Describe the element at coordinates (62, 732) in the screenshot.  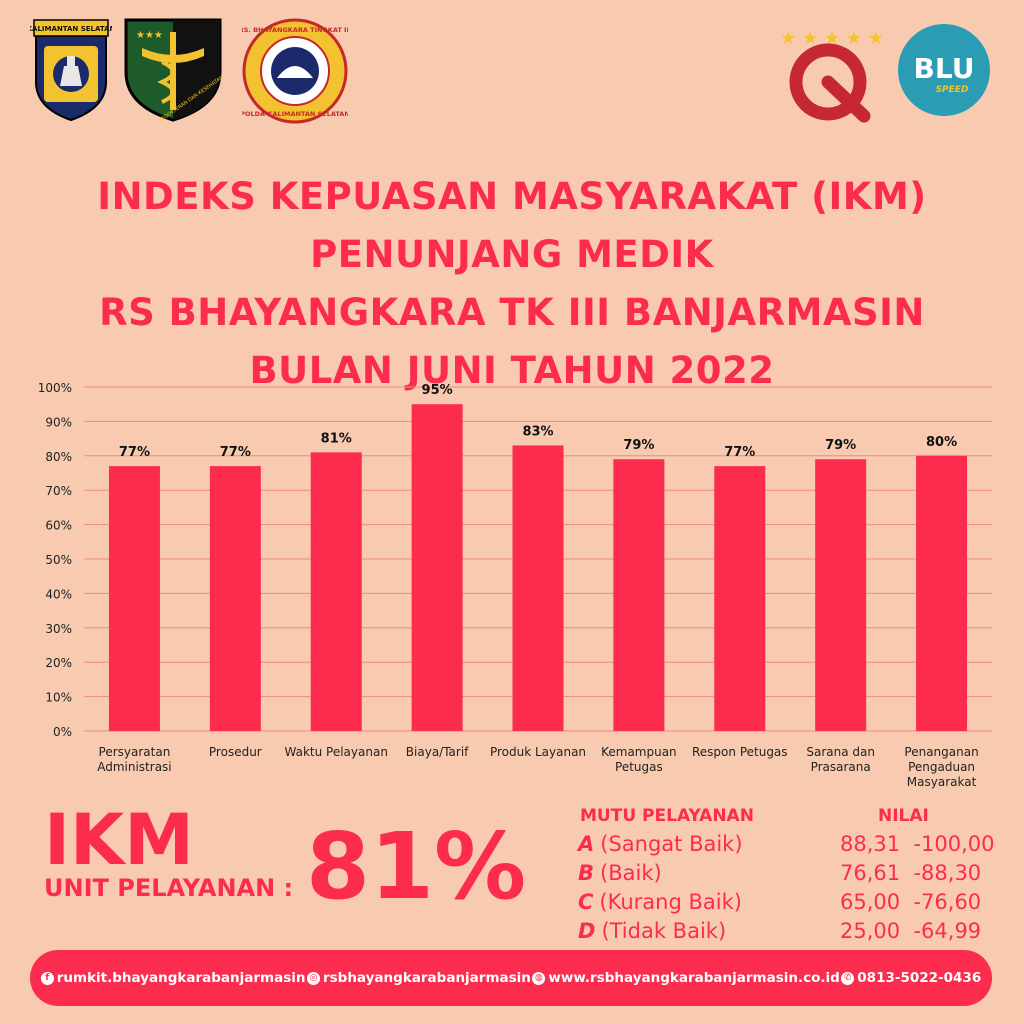
I see `y-tick-label: 0%` at that location.